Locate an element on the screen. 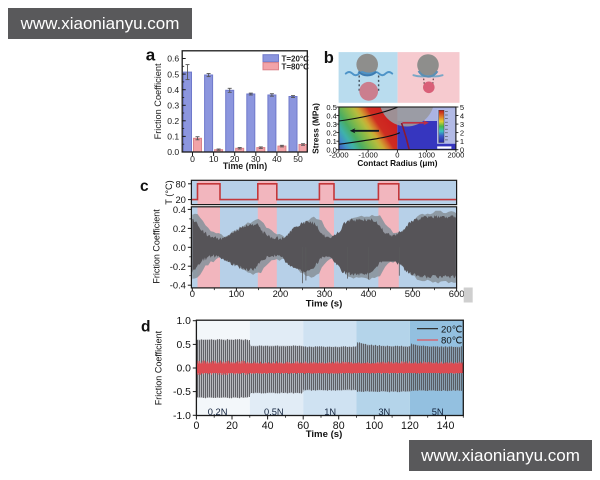 The width and height of the screenshot is (600, 480). svg-text: 0.6 is located at coordinates (173, 59).